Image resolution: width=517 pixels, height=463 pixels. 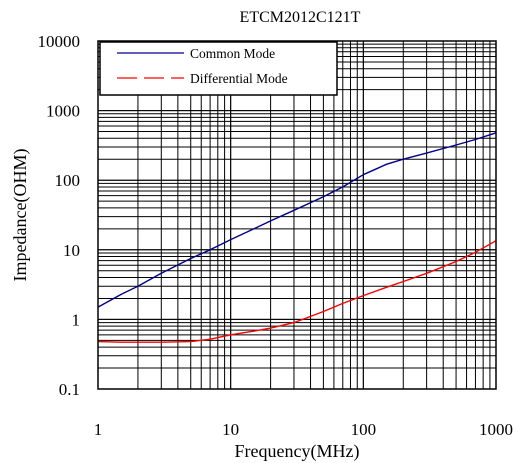 What do you see at coordinates (59, 41) in the screenshot?
I see `y-tick-label: 10000` at bounding box center [59, 41].